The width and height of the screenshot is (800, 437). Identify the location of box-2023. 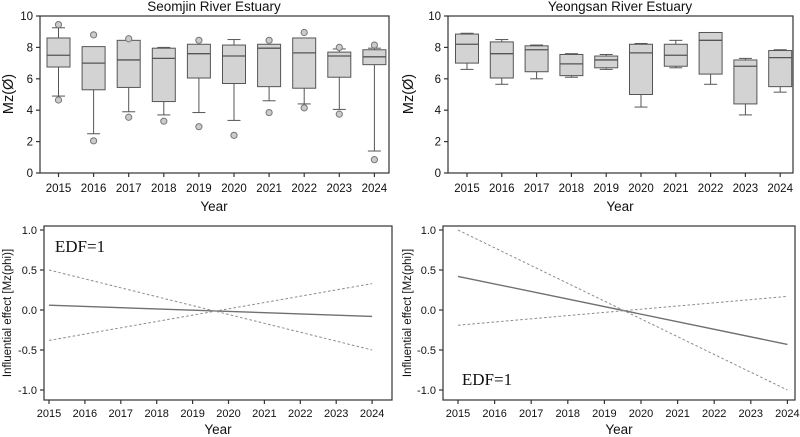
(339, 80).